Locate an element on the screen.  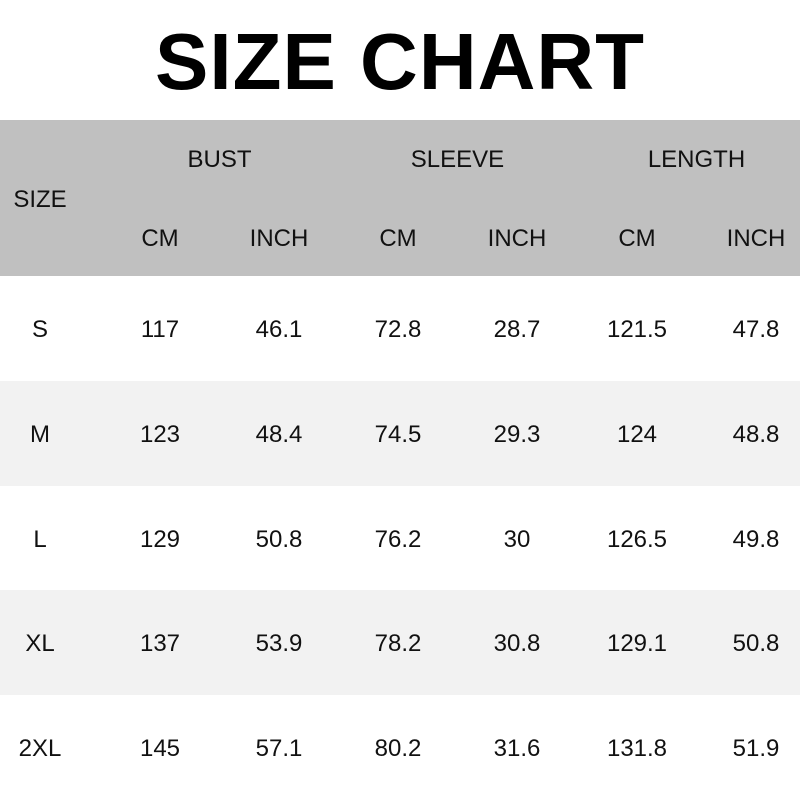
value-cell: 123 is located at coordinates (160, 434).